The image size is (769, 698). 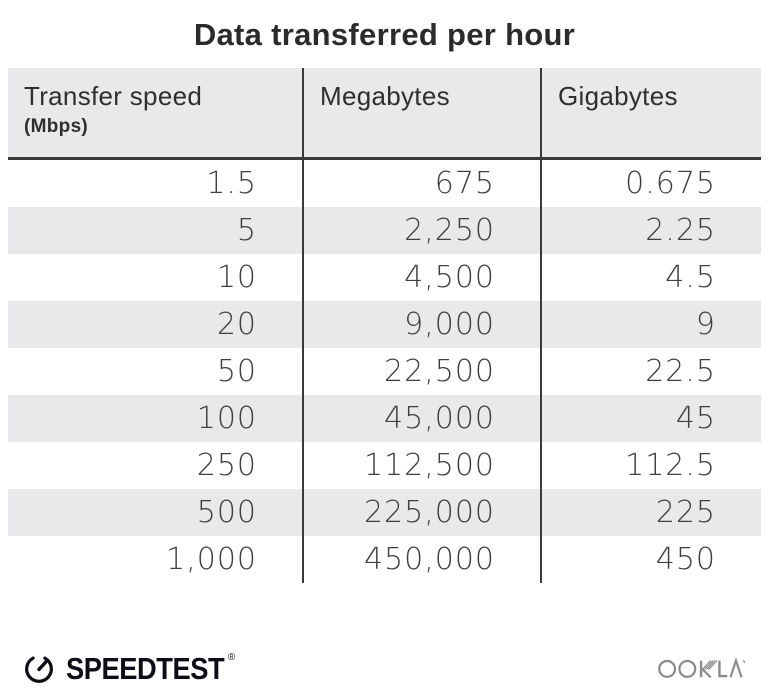 I want to click on cell-transfer-speed: 1,000, so click(x=211, y=559).